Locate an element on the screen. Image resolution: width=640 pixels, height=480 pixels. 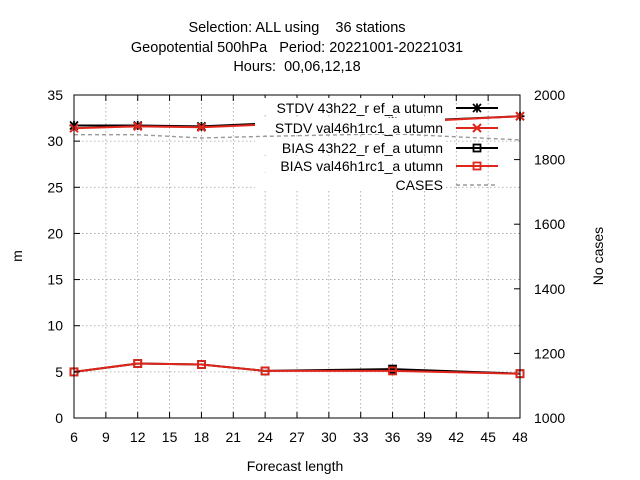
x-tick-label: 6 is located at coordinates (74, 437).